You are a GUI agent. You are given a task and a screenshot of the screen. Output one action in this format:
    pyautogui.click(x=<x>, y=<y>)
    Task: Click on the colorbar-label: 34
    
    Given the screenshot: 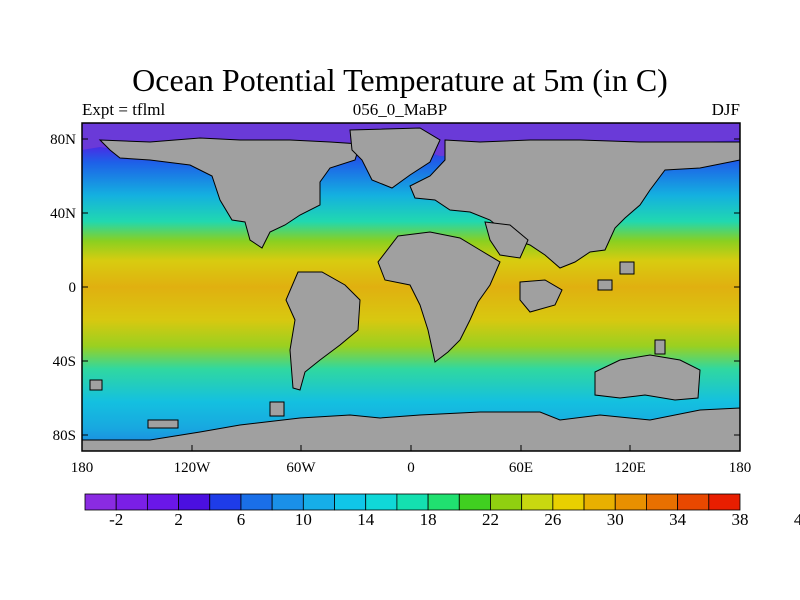 What is the action you would take?
    pyautogui.click(x=678, y=519)
    